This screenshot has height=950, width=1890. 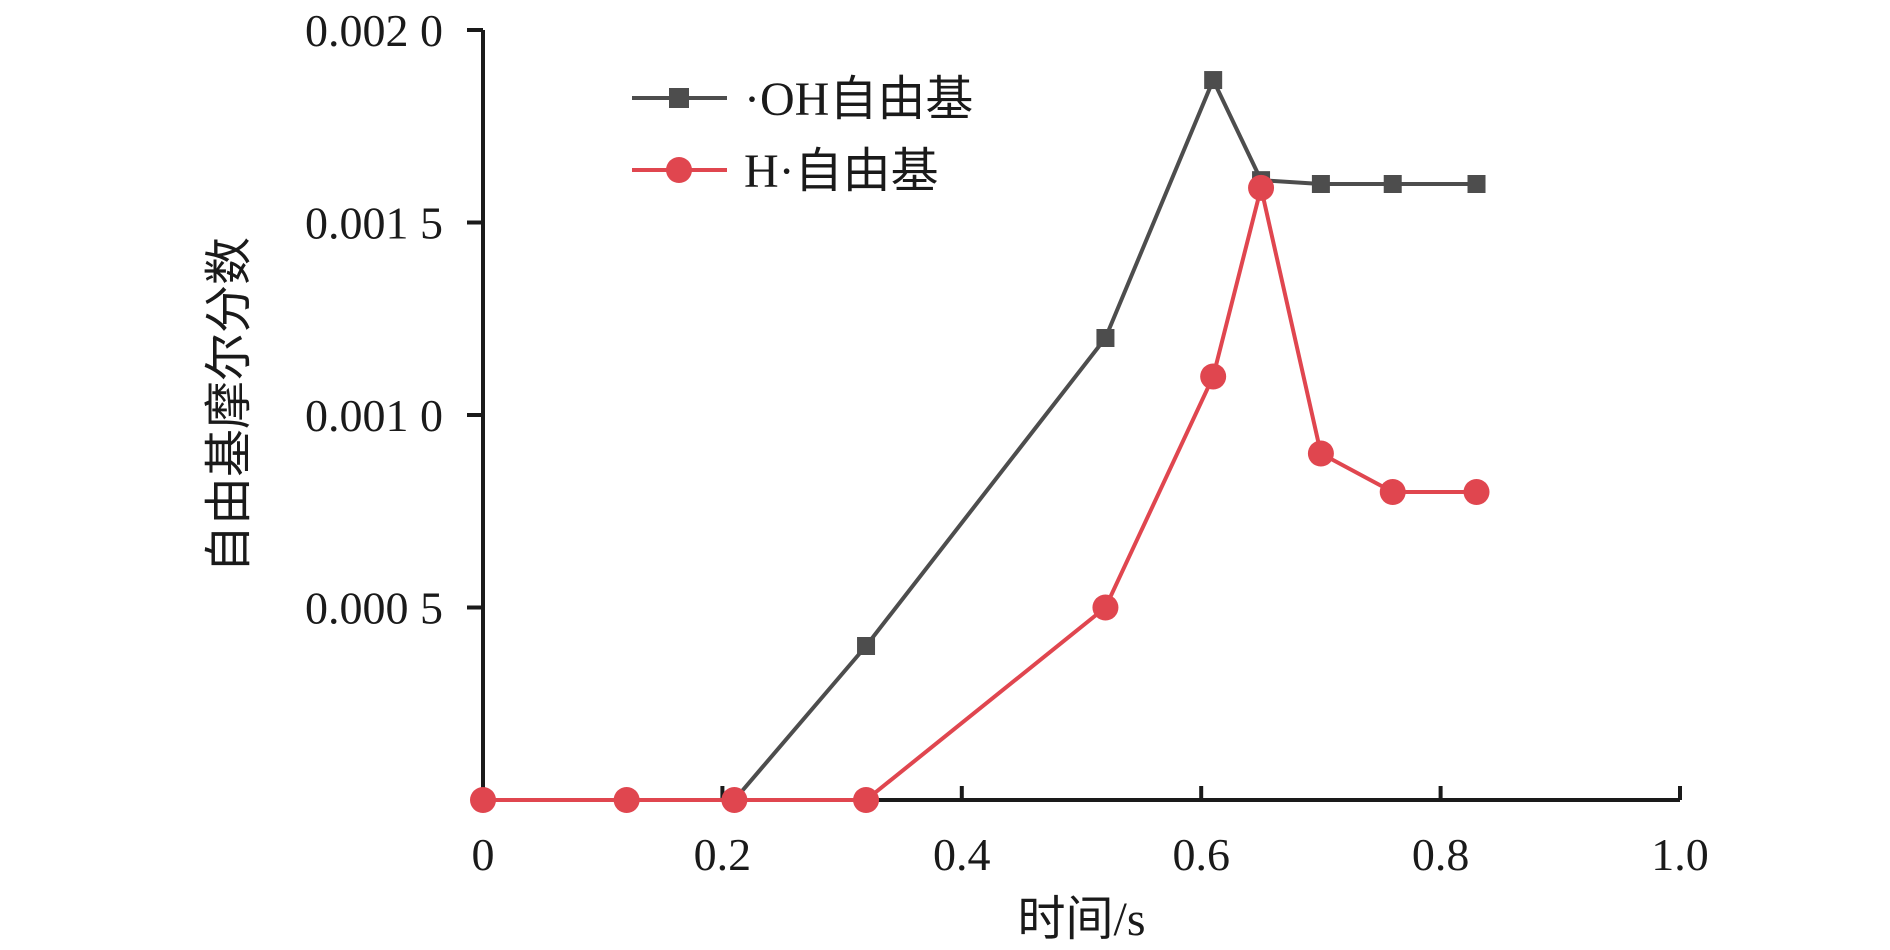 What do you see at coordinates (841, 171) in the screenshot?
I see `legend-label: H·自由基` at bounding box center [841, 171].